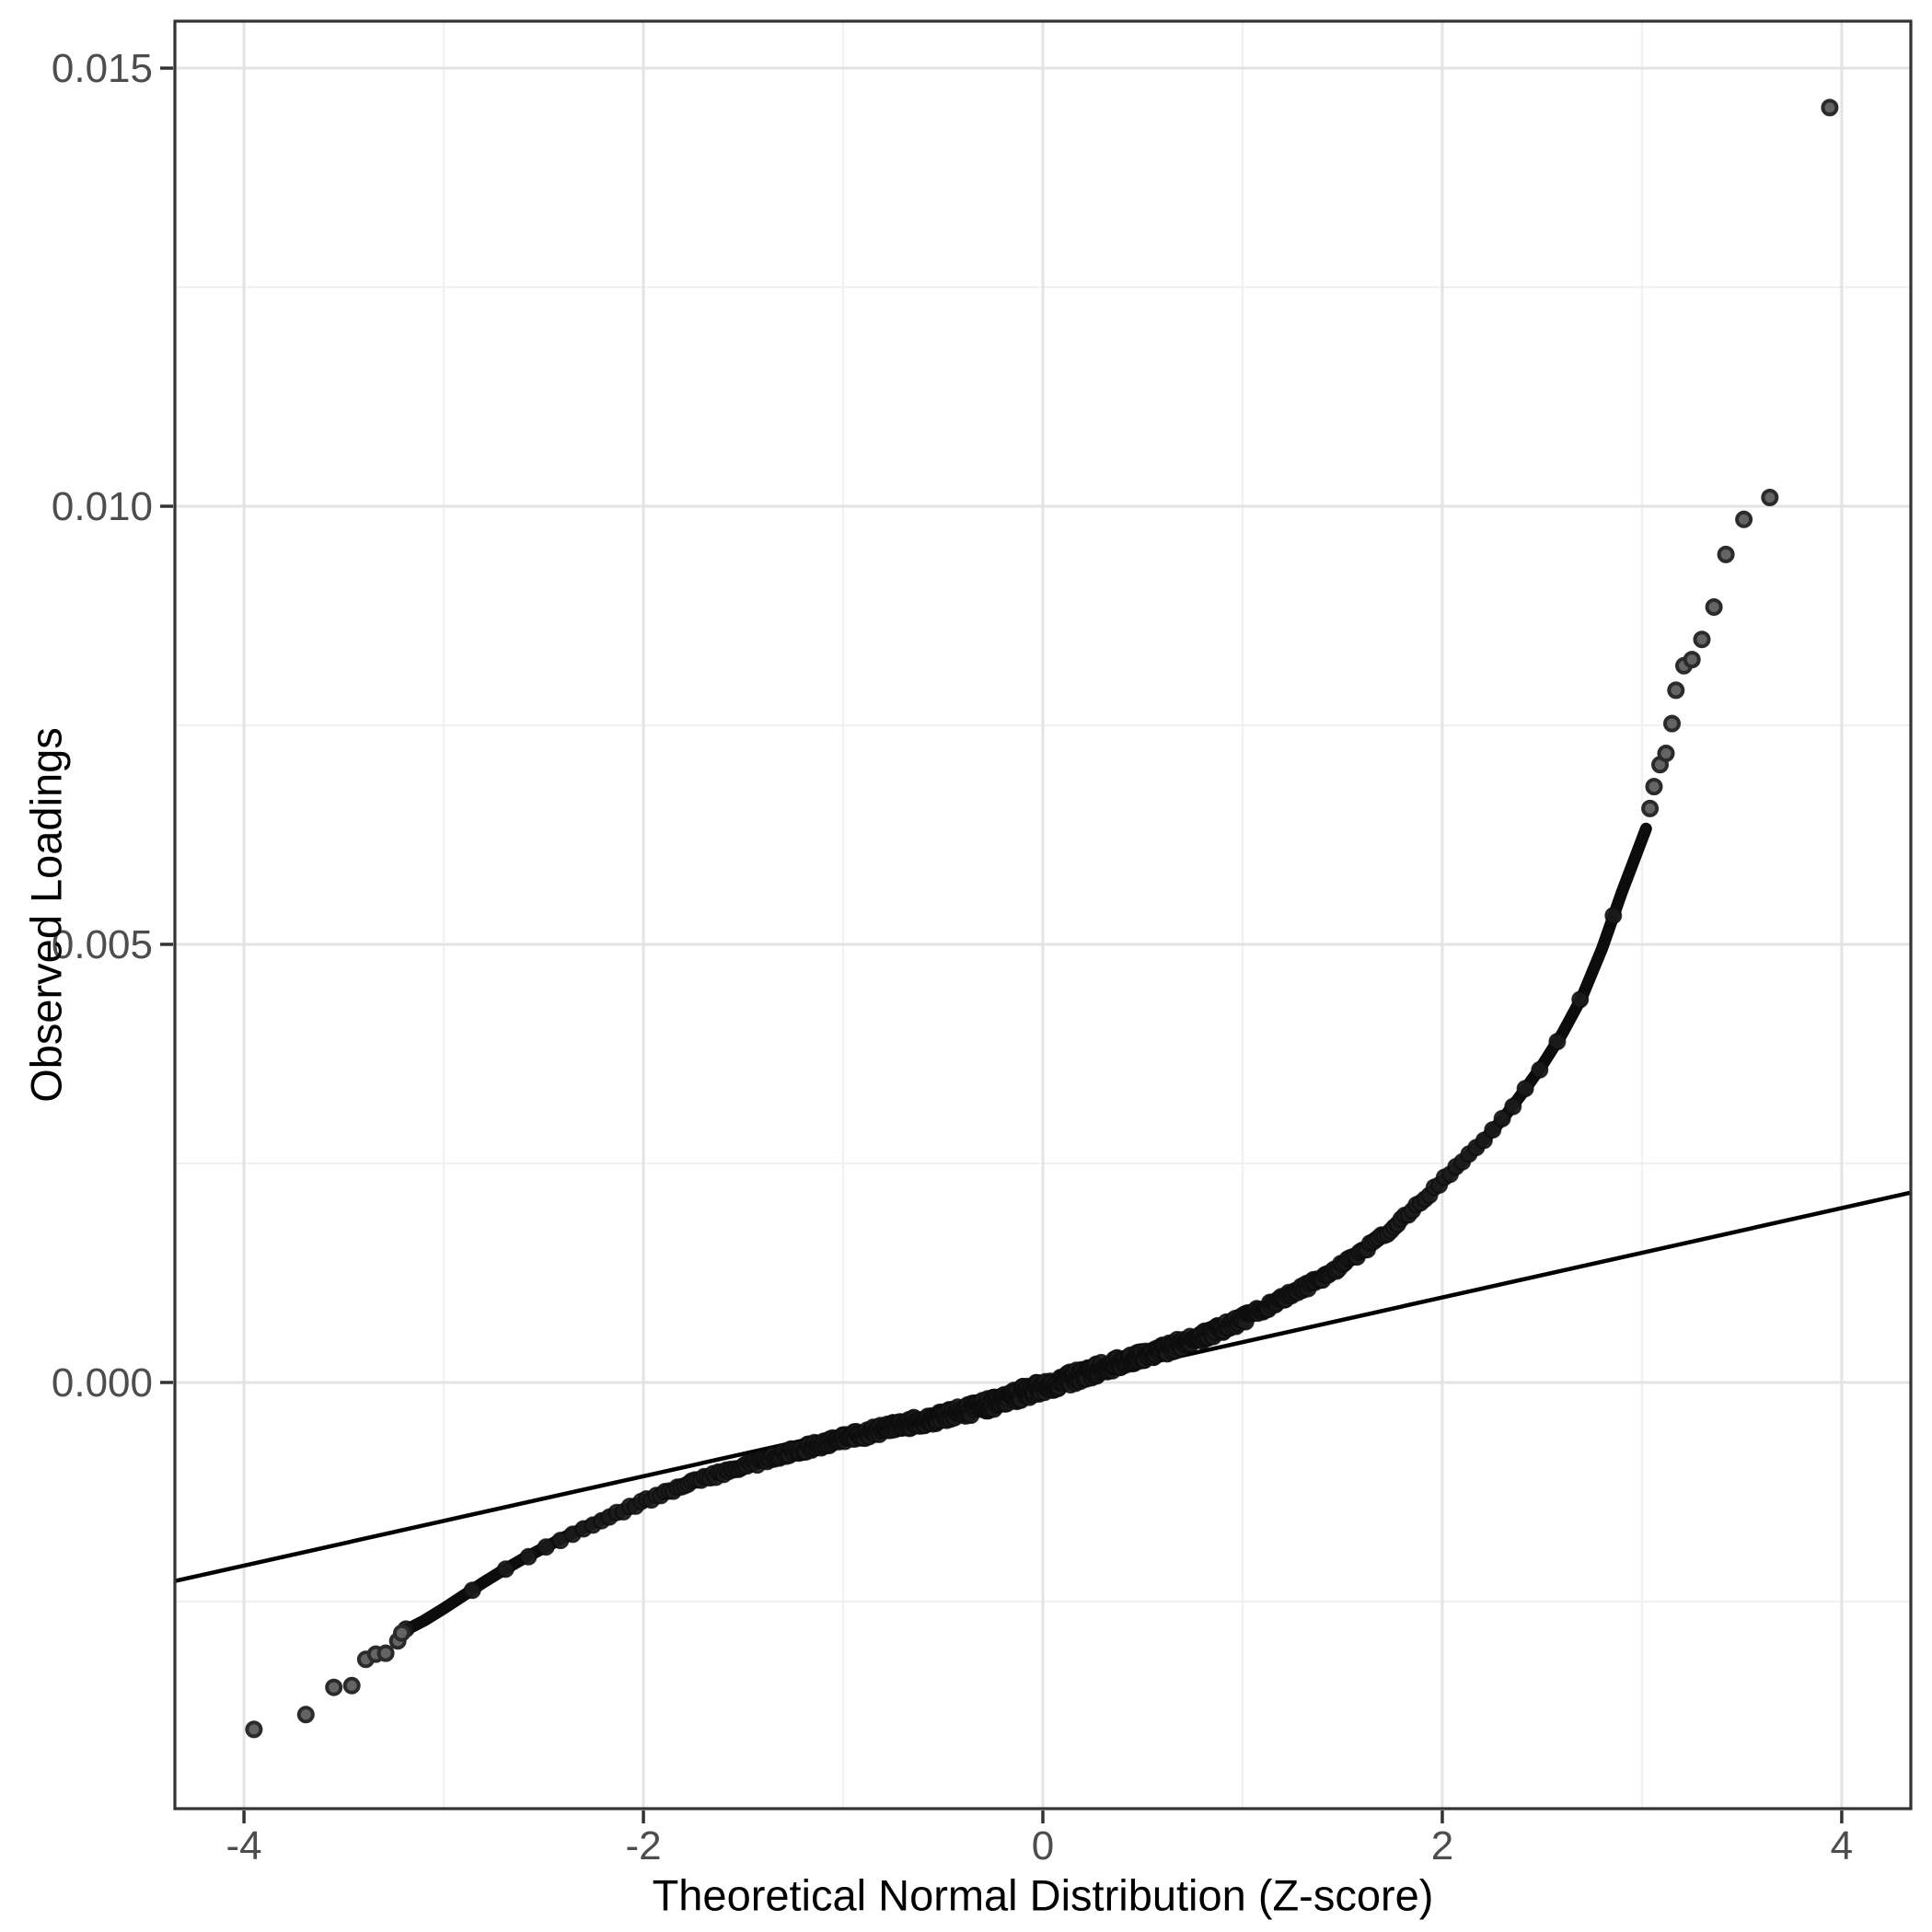 This screenshot has height=1932, width=1932. What do you see at coordinates (46, 915) in the screenshot?
I see `y-axis-title: Observed Loadings` at bounding box center [46, 915].